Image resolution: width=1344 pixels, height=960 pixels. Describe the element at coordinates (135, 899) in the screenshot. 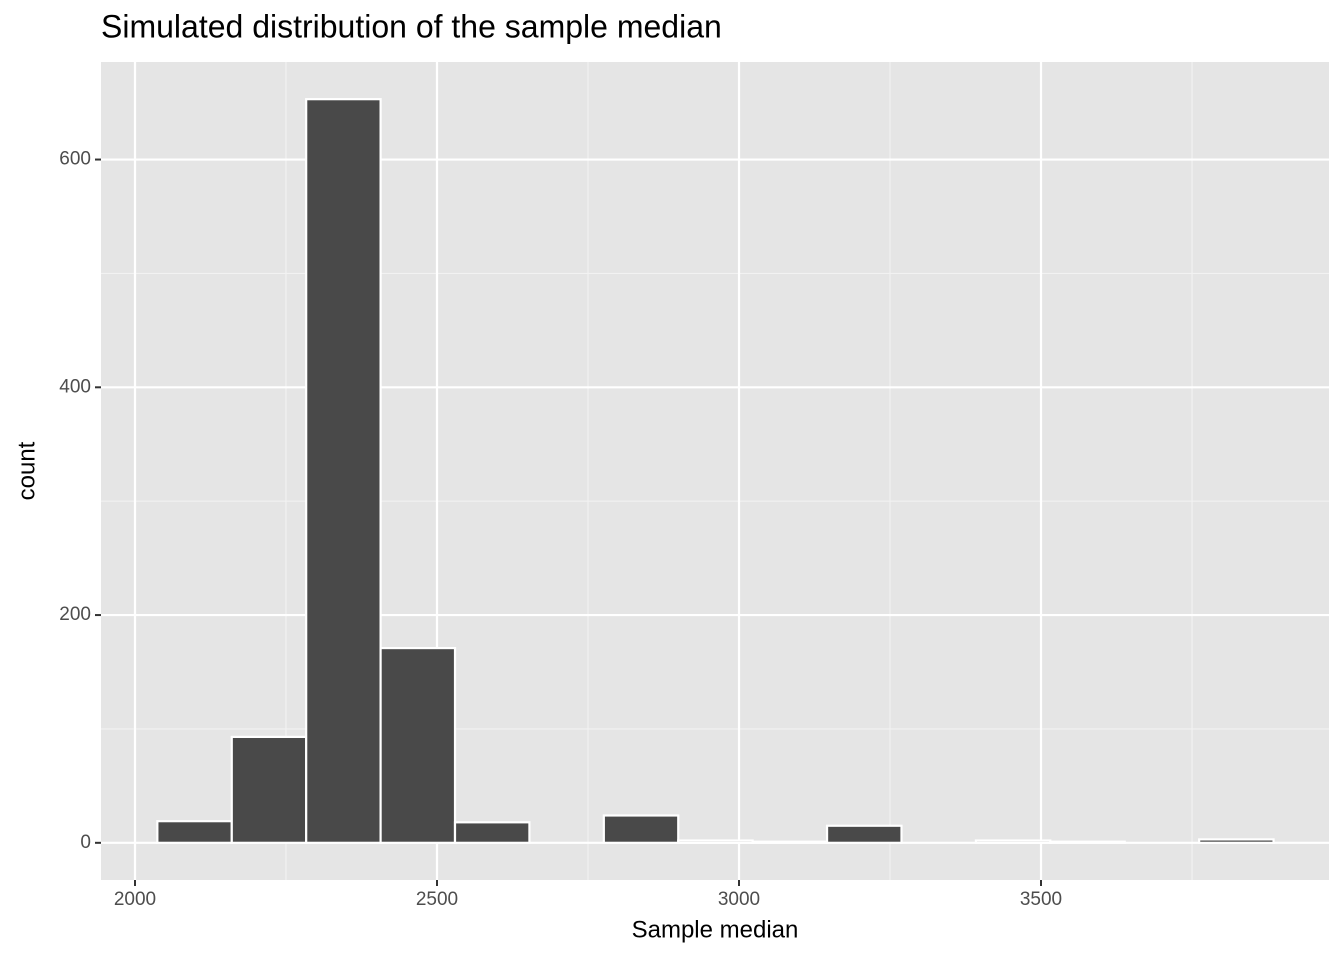

I see `x-tick-label: 2000` at that location.